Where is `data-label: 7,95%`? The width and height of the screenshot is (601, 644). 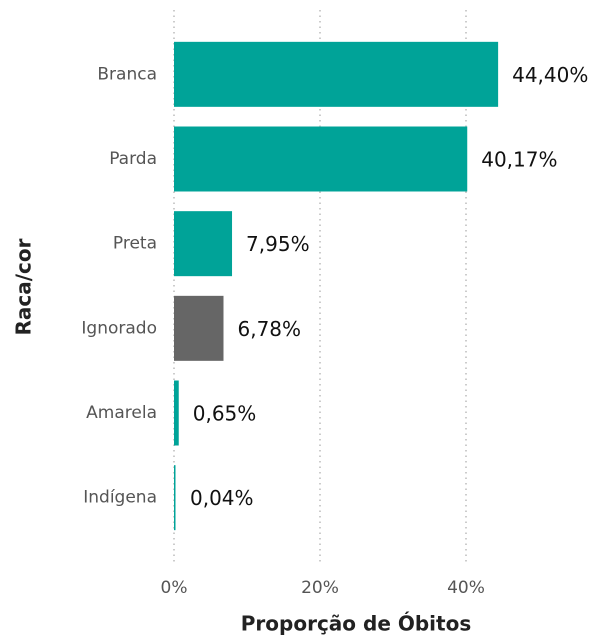 data-label: 7,95% is located at coordinates (278, 244).